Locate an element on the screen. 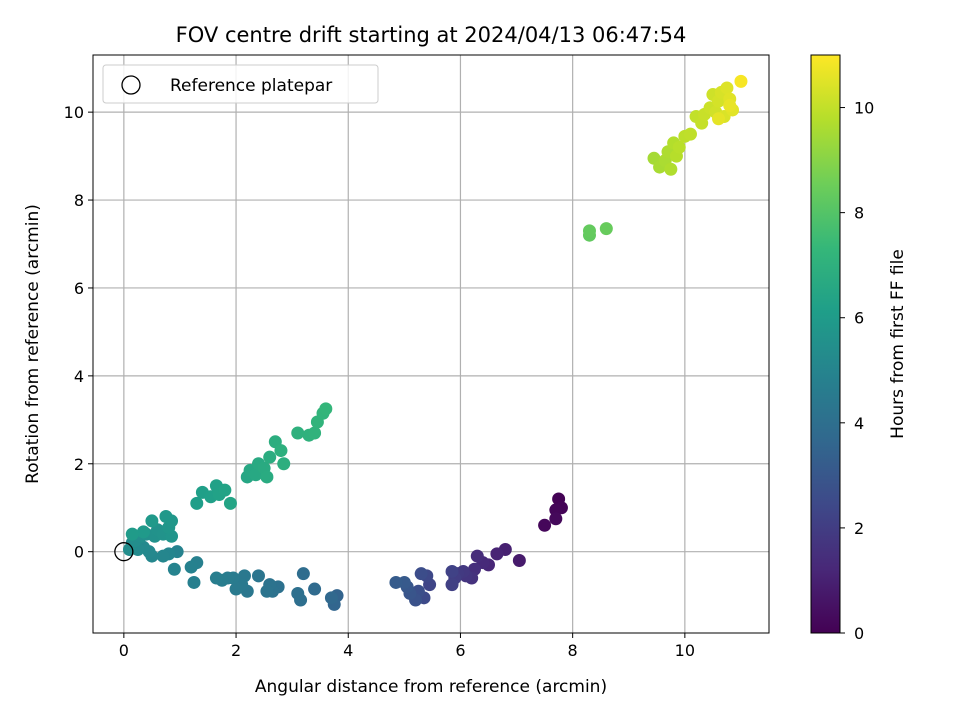 The image size is (960, 720). x-tick-label: 4 is located at coordinates (348, 650).